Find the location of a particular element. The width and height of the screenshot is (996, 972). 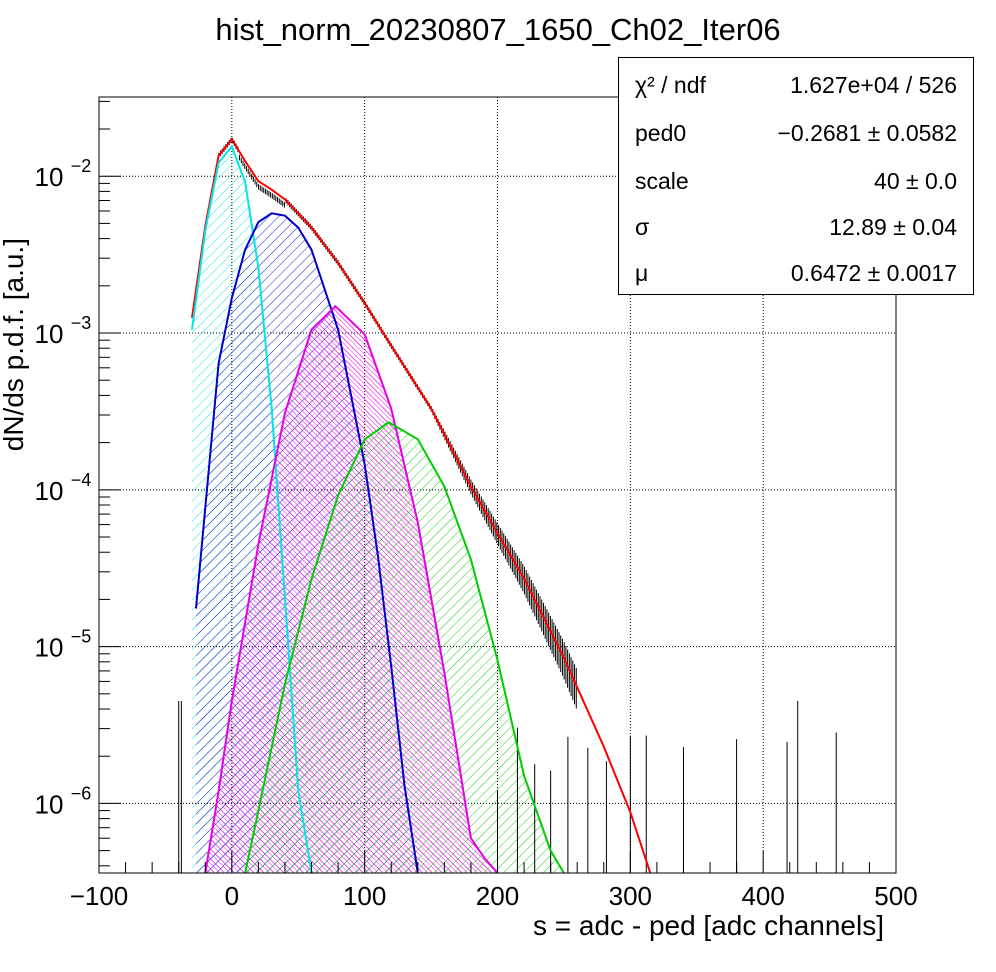

stats-label: σ is located at coordinates (642, 227).